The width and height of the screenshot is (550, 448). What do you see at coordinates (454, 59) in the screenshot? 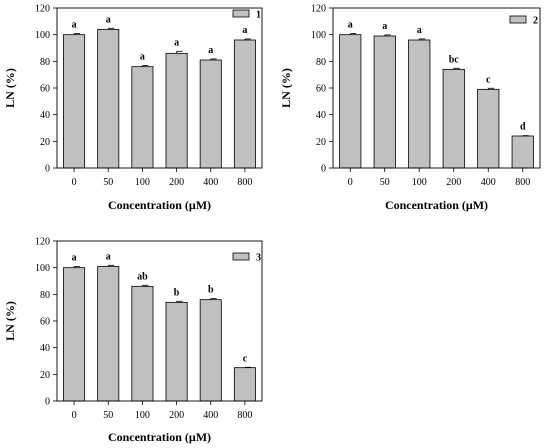
I see `significance-label: bc` at bounding box center [454, 59].